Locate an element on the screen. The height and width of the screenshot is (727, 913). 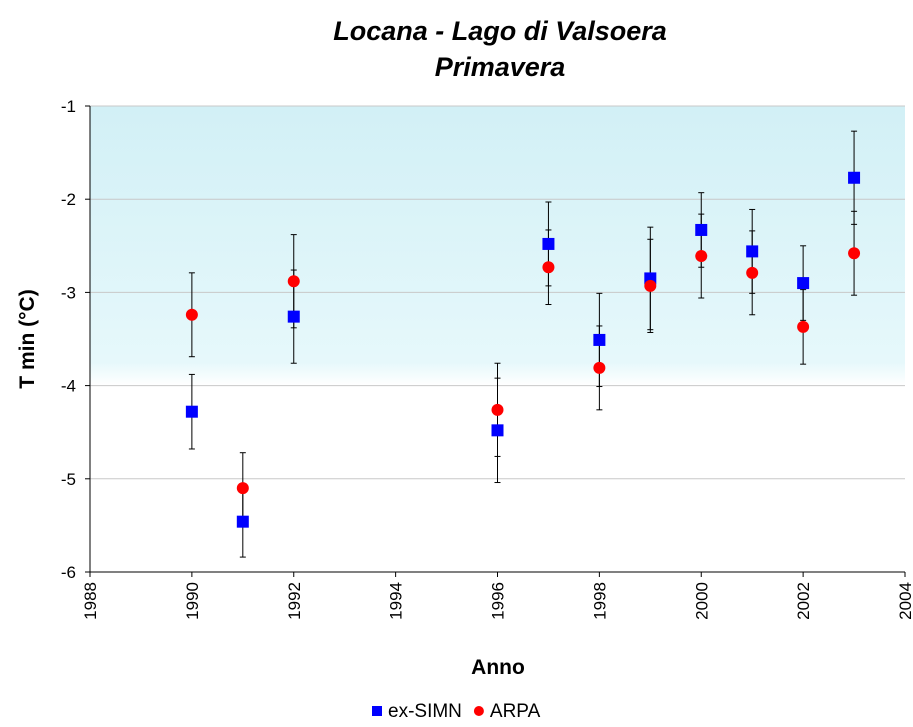
legend-label: ARPA is located at coordinates (515, 711).